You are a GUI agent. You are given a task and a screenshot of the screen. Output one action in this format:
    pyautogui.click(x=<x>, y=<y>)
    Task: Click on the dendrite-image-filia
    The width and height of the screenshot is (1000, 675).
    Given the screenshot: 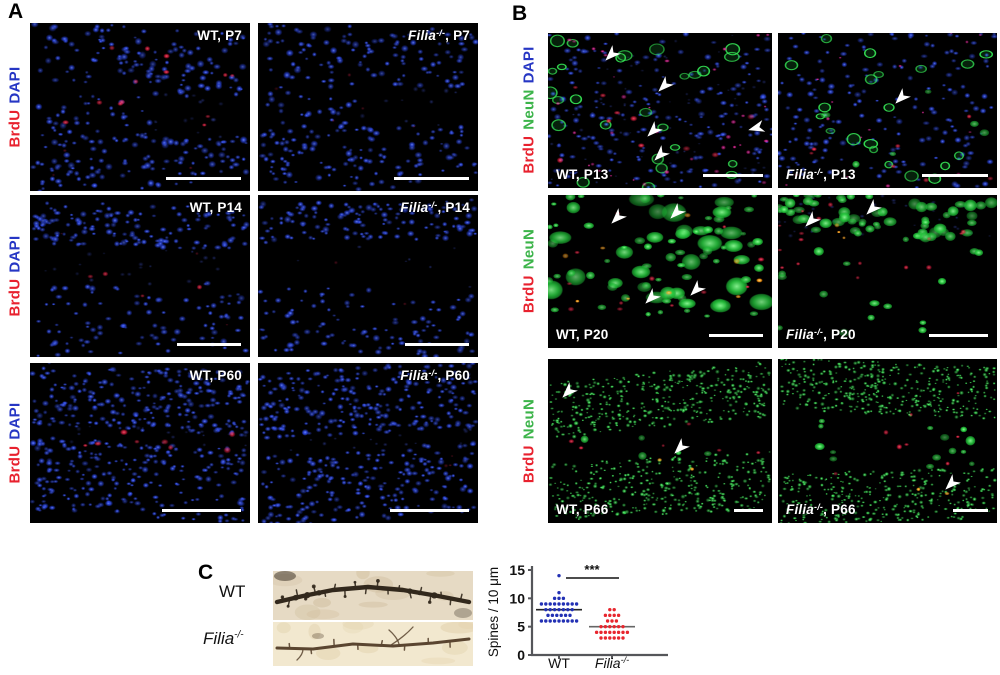 What is the action you would take?
    pyautogui.click(x=373, y=644)
    